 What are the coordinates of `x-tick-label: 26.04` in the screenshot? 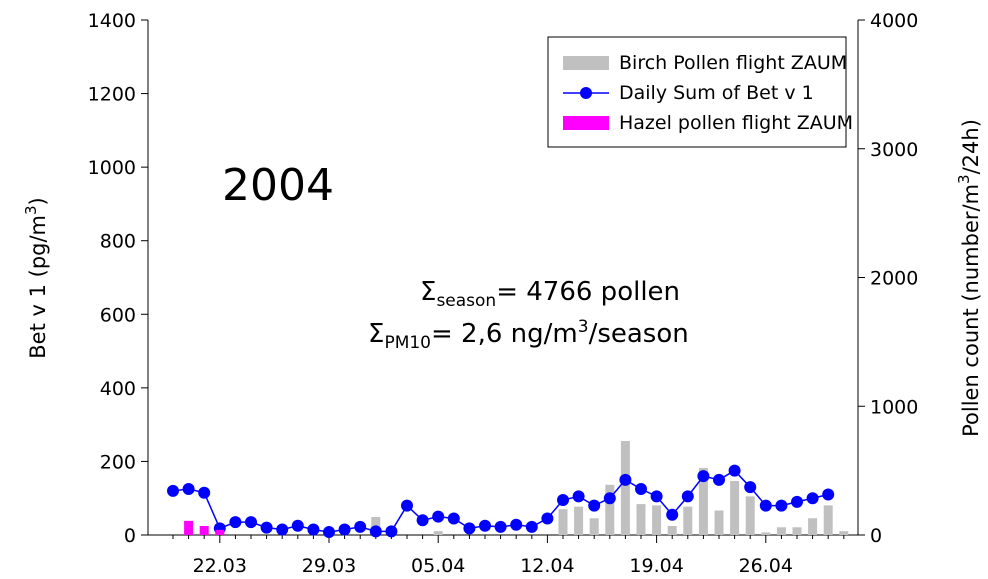 It's located at (766, 566).